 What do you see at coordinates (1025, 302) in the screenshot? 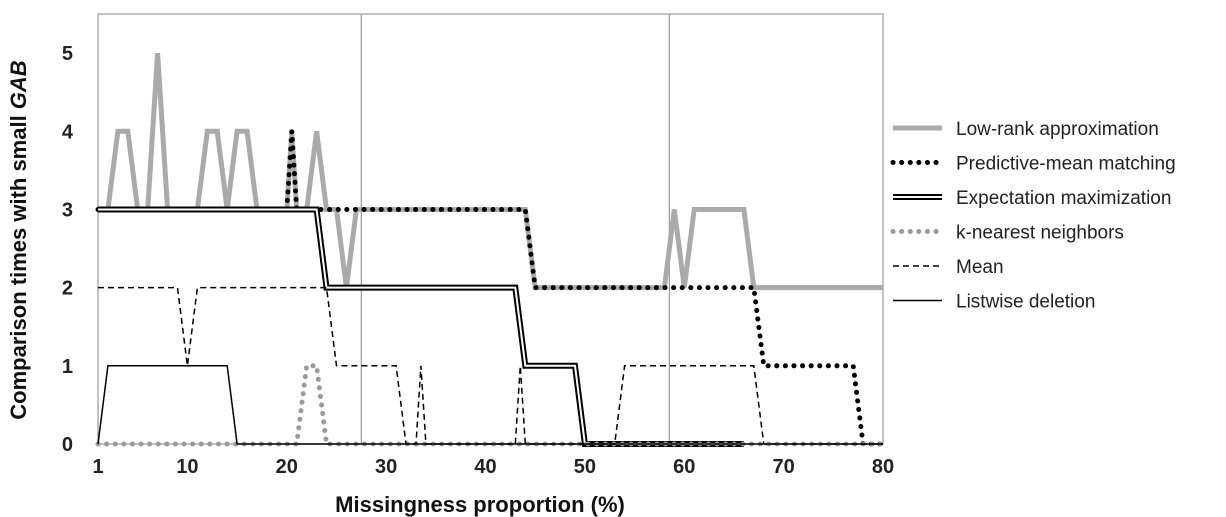
I see `legend-label: Listwise deletion` at bounding box center [1025, 302].